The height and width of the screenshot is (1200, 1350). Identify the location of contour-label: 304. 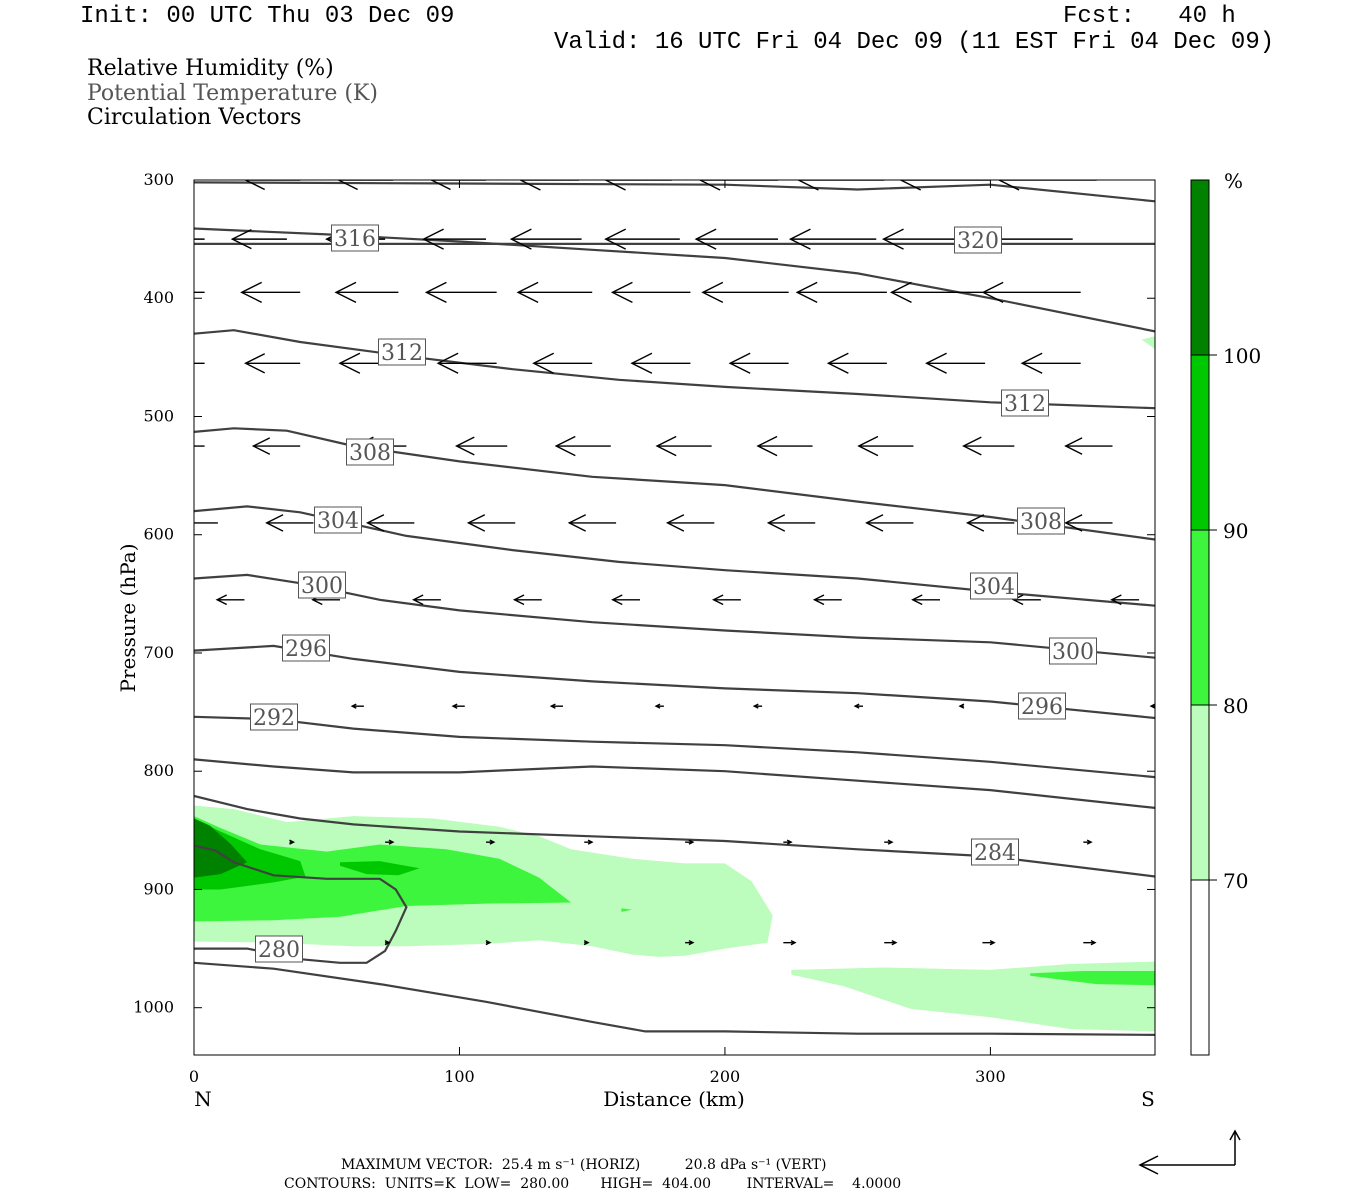
(338, 521).